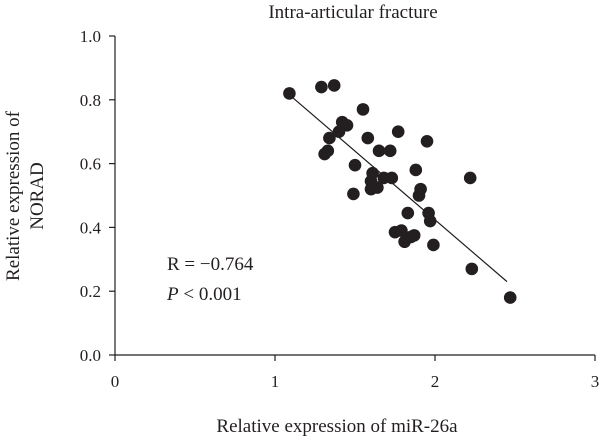  What do you see at coordinates (210, 294) in the screenshot?
I see `p-value-text: < 0.001` at bounding box center [210, 294].